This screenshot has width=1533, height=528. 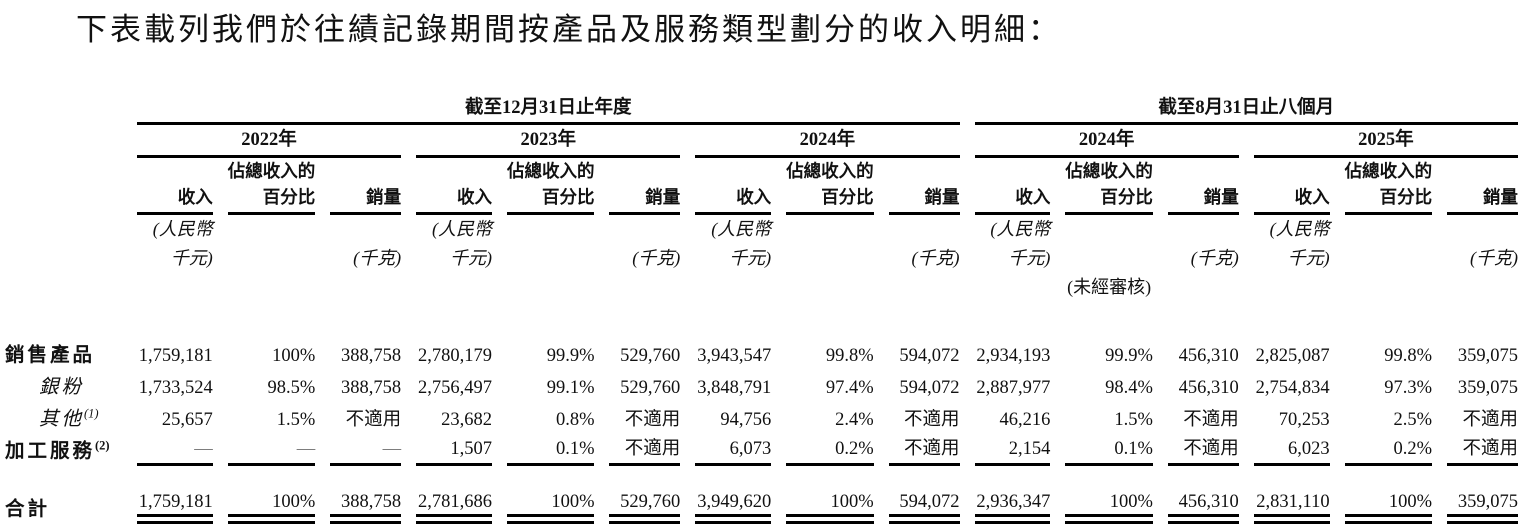 What do you see at coordinates (1304, 420) in the screenshot?
I see `value-cell-r2-c12: 70,253` at bounding box center [1304, 420].